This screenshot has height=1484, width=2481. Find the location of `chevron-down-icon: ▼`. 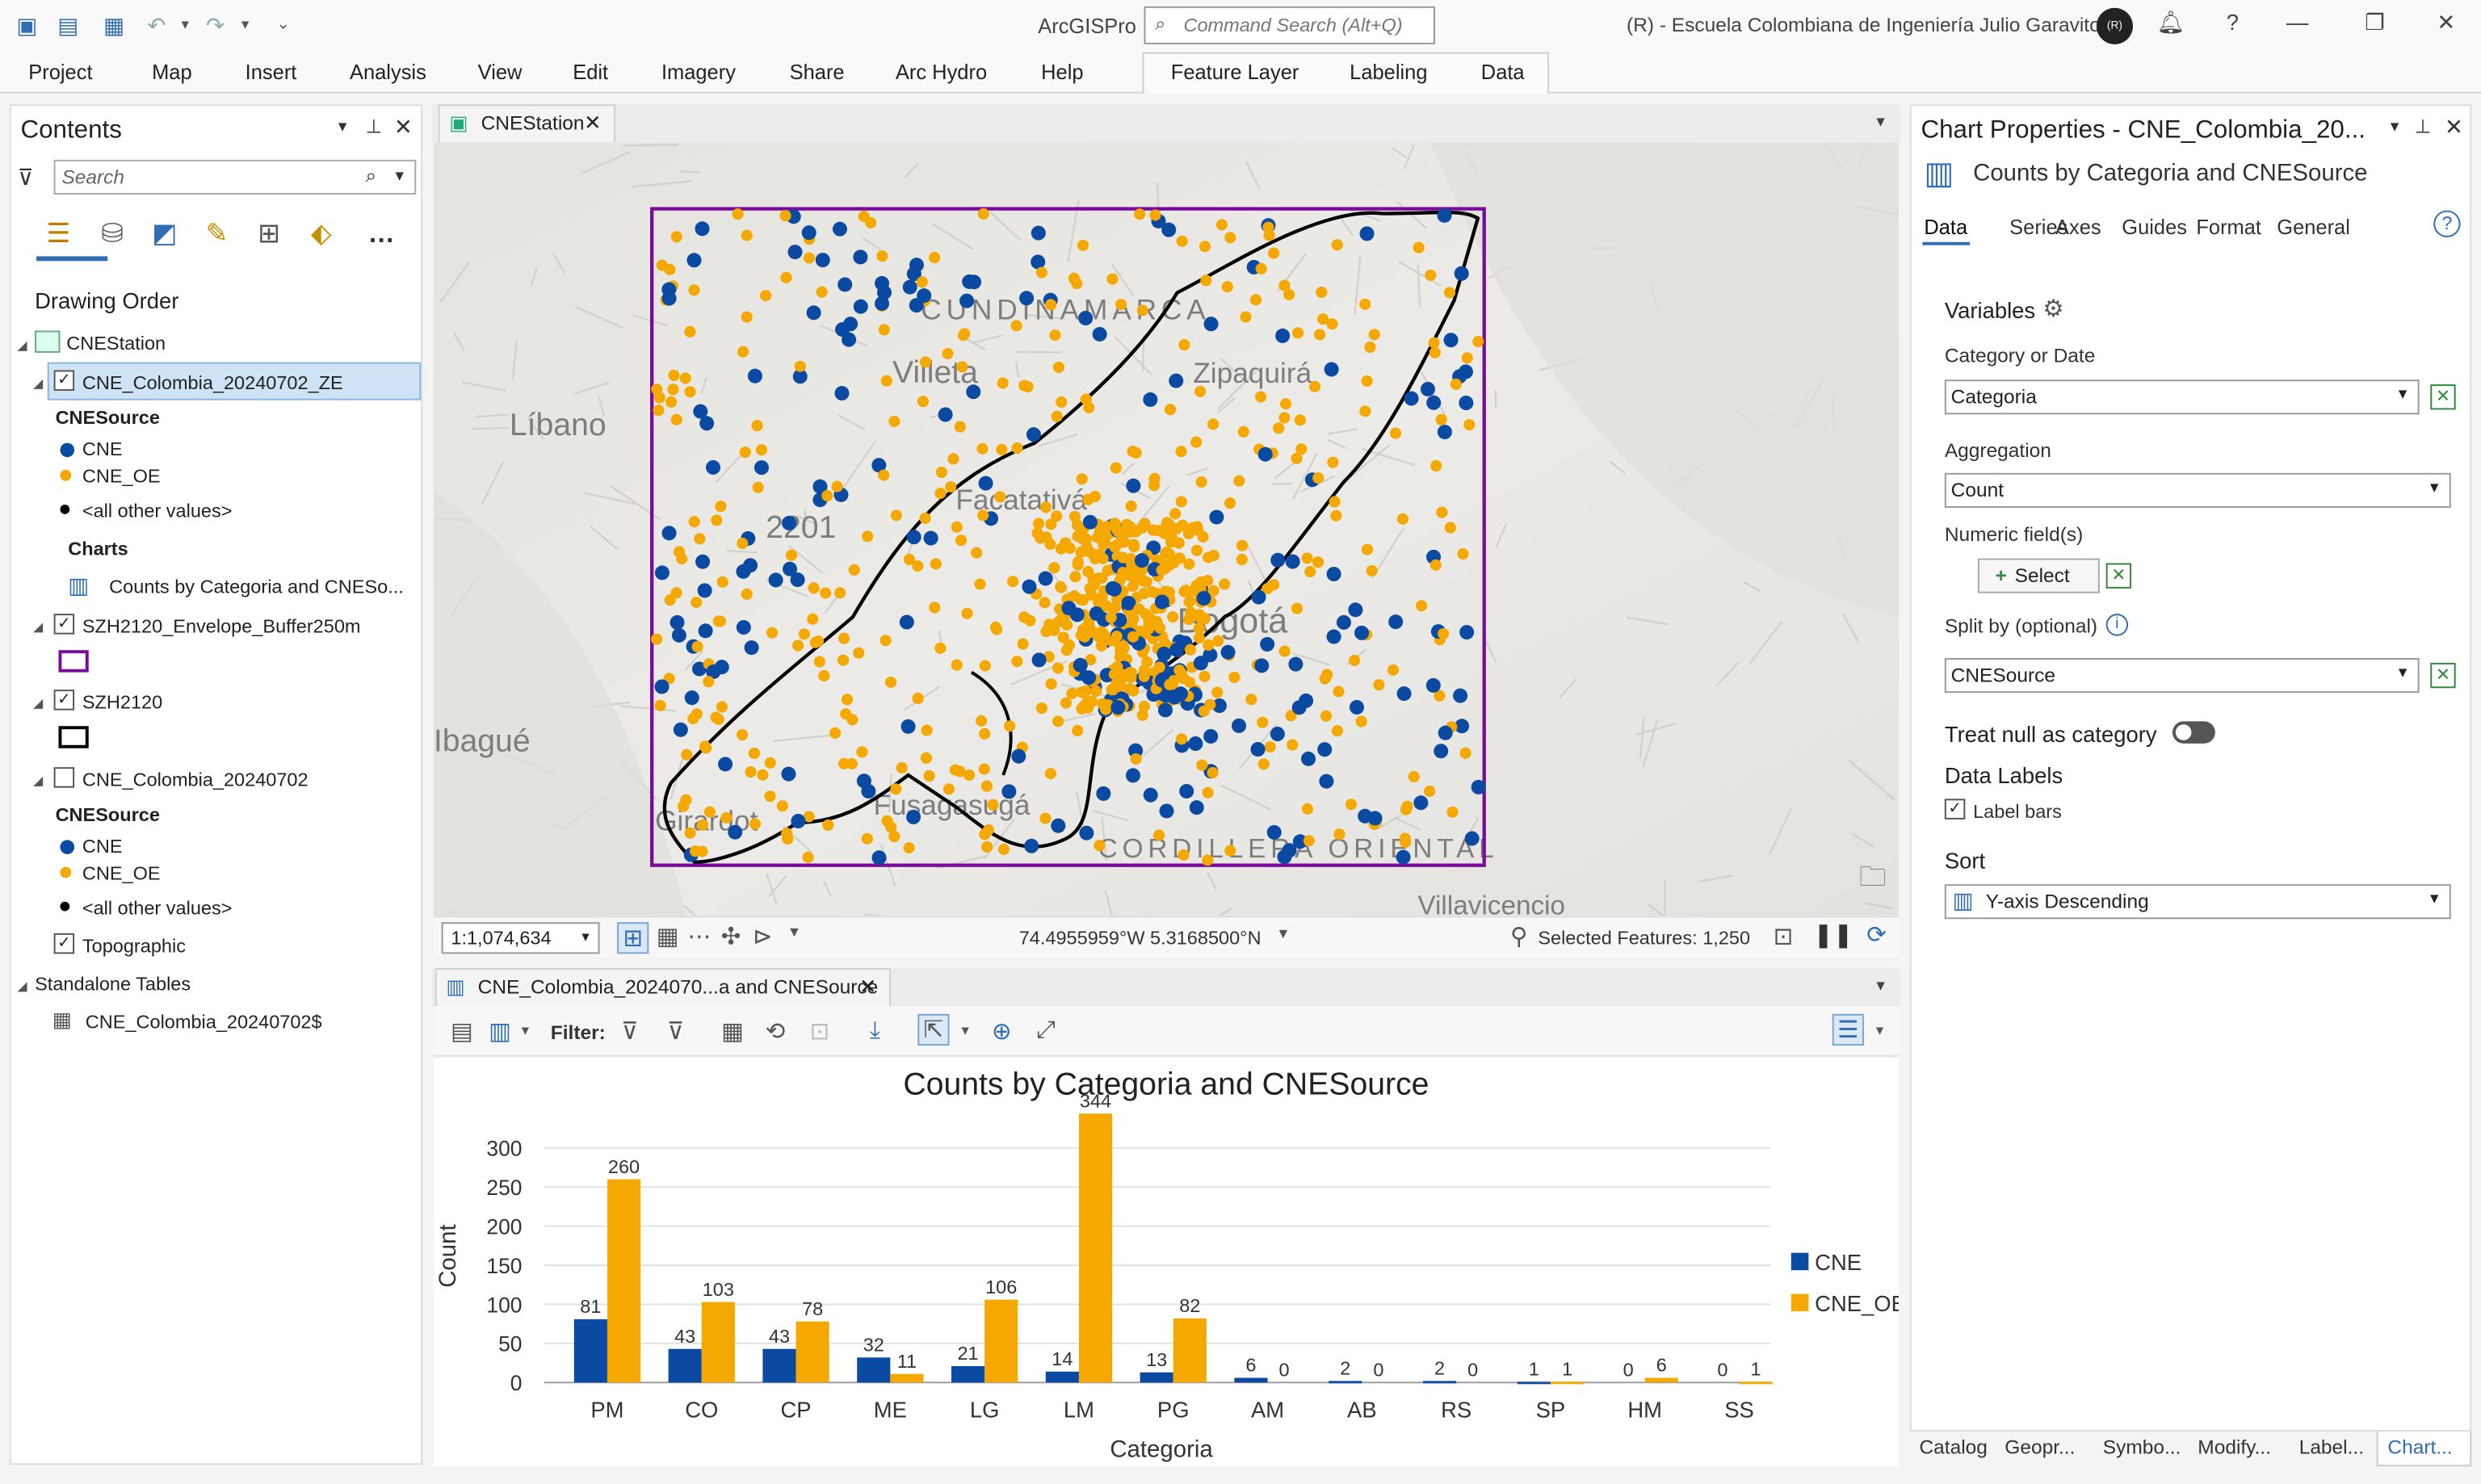

chevron-down-icon: ▼ is located at coordinates (1880, 985).